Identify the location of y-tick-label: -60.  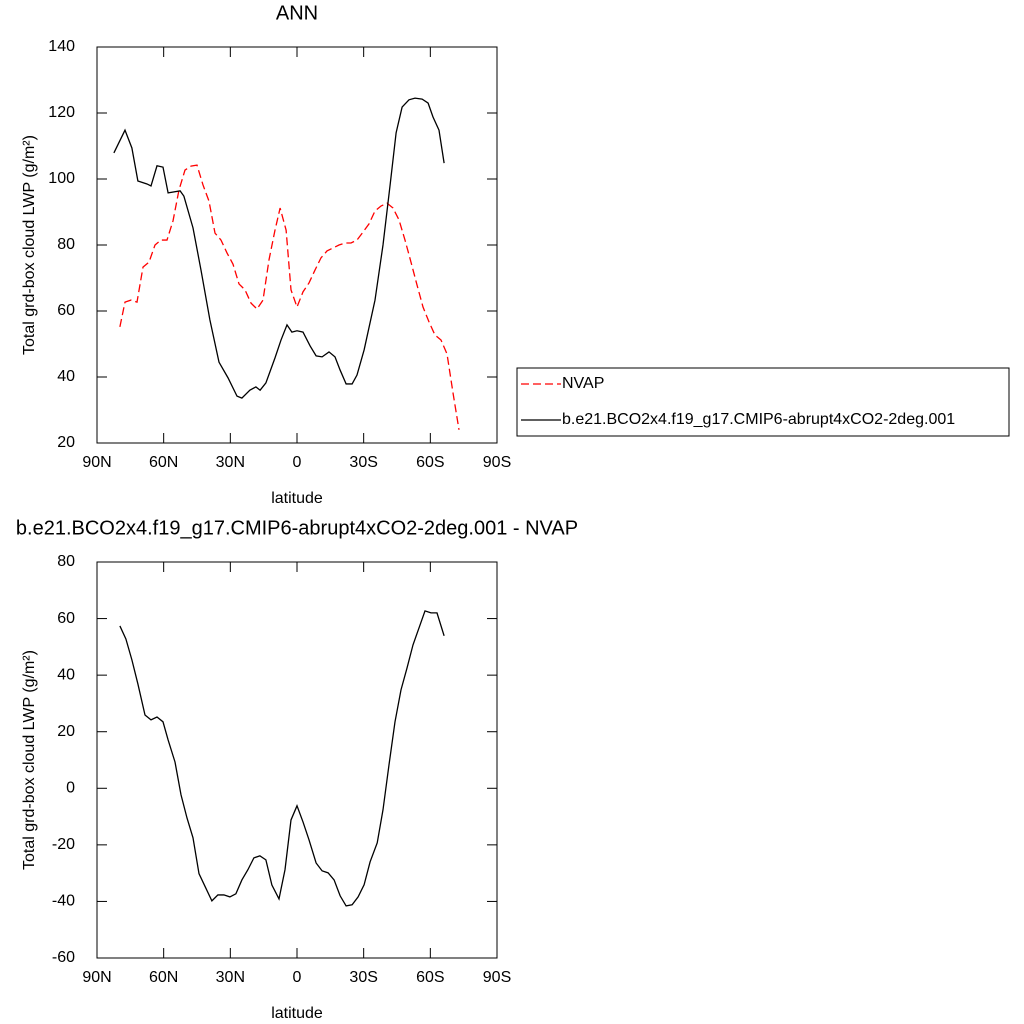
(63, 957).